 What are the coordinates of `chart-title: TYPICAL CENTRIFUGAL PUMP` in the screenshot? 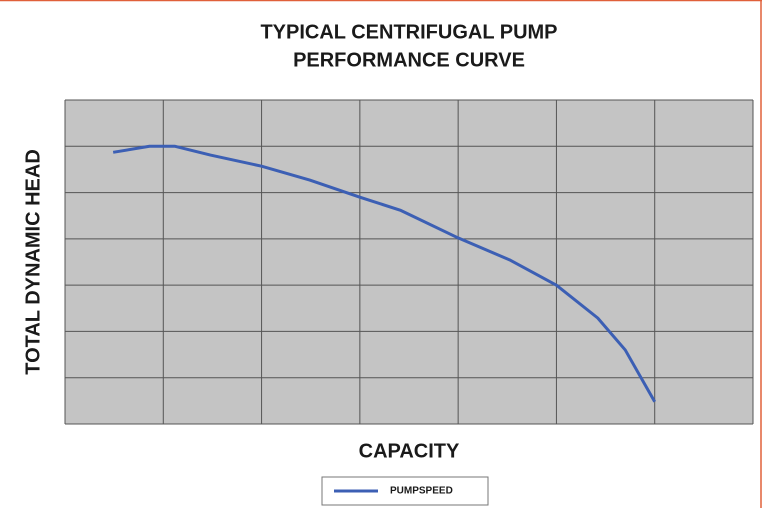 It's located at (408, 32).